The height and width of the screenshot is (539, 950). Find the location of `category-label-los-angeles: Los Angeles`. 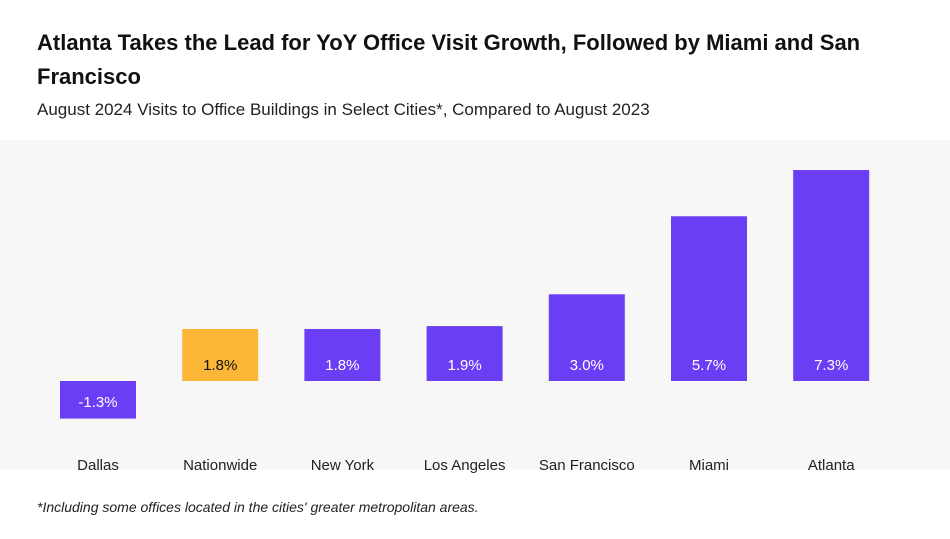

category-label-los-angeles: Los Angeles is located at coordinates (465, 465).